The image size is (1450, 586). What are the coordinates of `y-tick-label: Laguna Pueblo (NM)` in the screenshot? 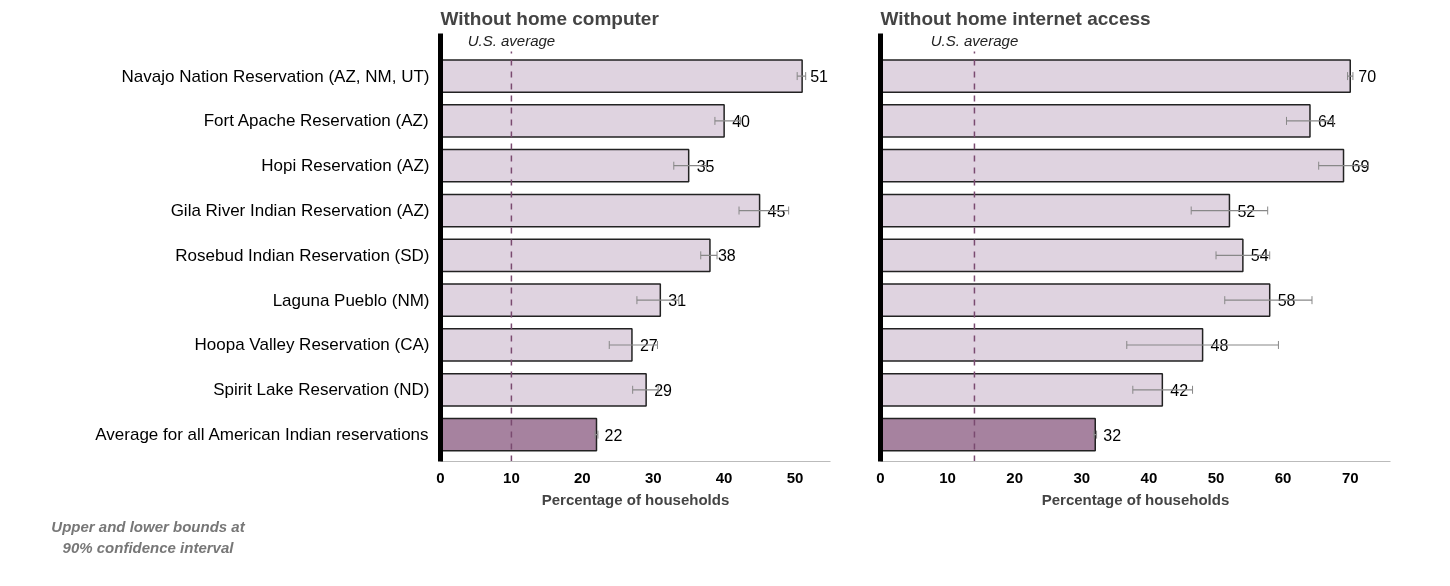 It's located at (351, 300).